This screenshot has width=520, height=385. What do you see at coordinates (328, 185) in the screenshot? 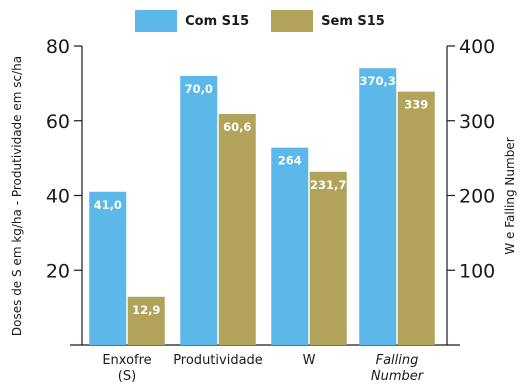
I see `bar-value-label: 231,7` at bounding box center [328, 185].